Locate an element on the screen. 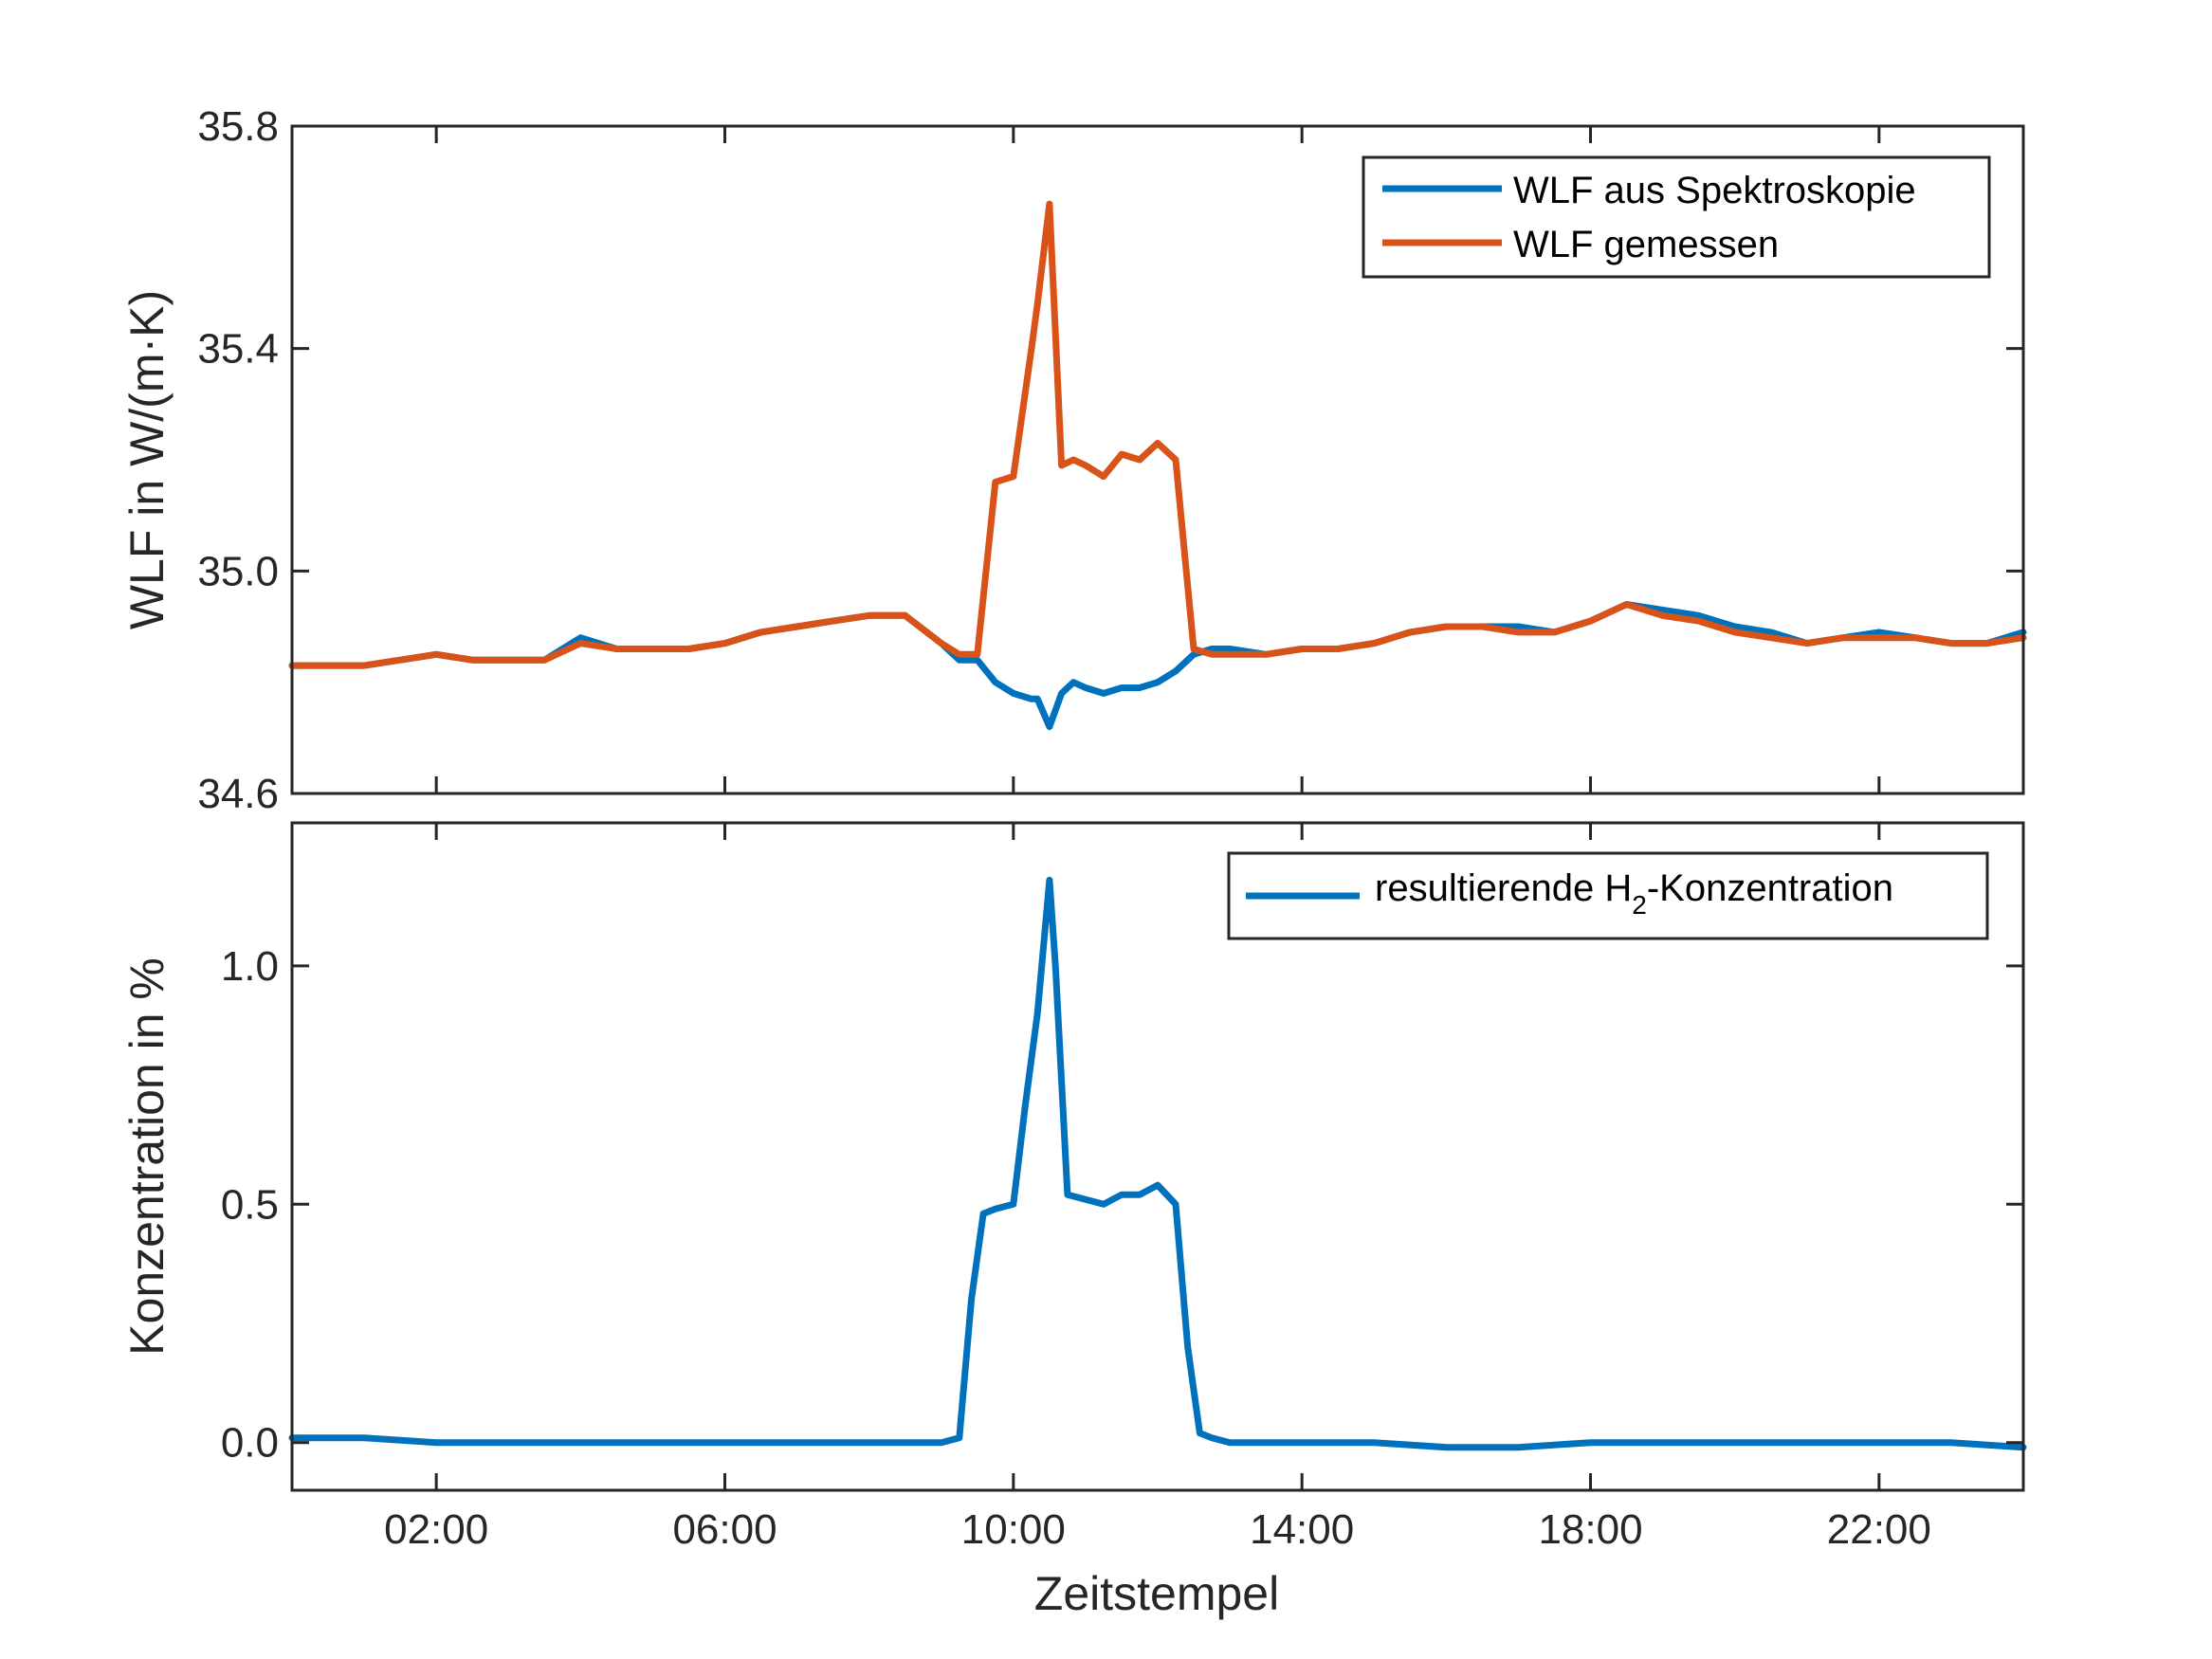  x-tick-label: 18:00 is located at coordinates (1590, 1529).